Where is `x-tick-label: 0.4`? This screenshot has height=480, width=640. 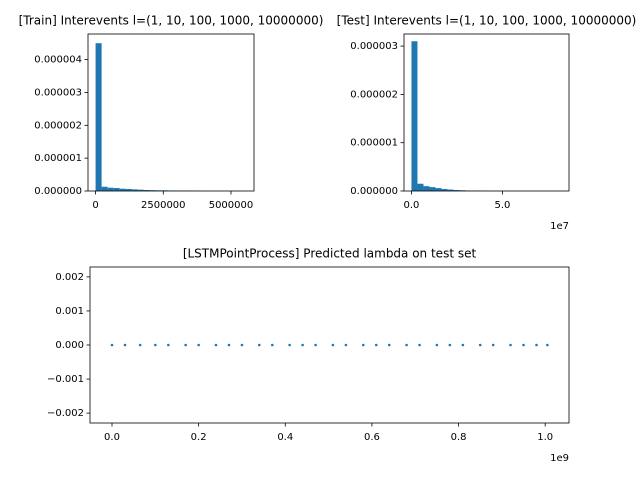
x-tick-label: 0.4 is located at coordinates (285, 437).